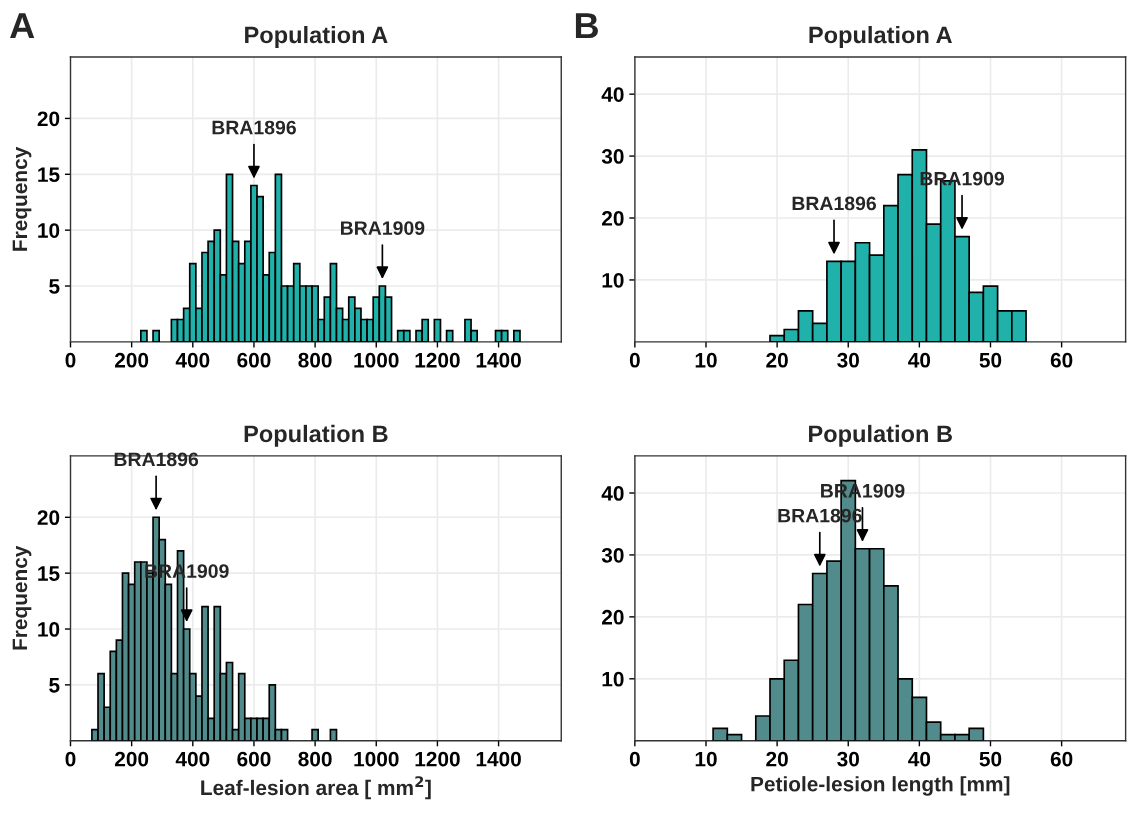 This screenshot has height=814, width=1137. Describe the element at coordinates (382, 228) in the screenshot. I see `annotation: BRA1909` at that location.